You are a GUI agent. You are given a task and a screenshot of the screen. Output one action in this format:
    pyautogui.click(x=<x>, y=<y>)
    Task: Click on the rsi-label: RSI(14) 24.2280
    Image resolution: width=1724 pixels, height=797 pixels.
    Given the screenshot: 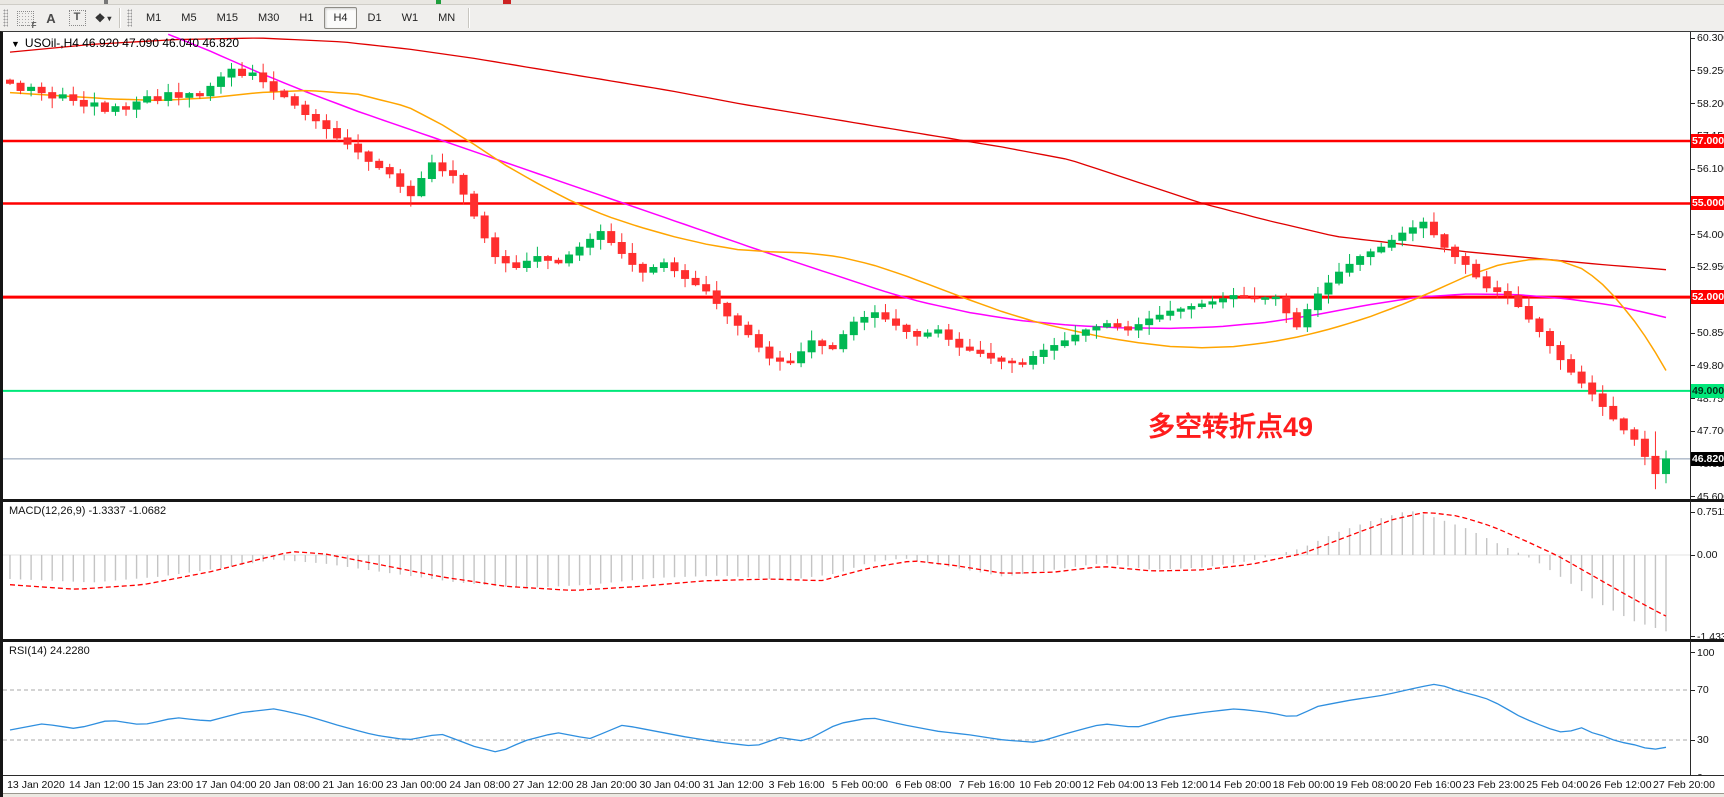 What is the action you would take?
    pyautogui.click(x=49, y=651)
    